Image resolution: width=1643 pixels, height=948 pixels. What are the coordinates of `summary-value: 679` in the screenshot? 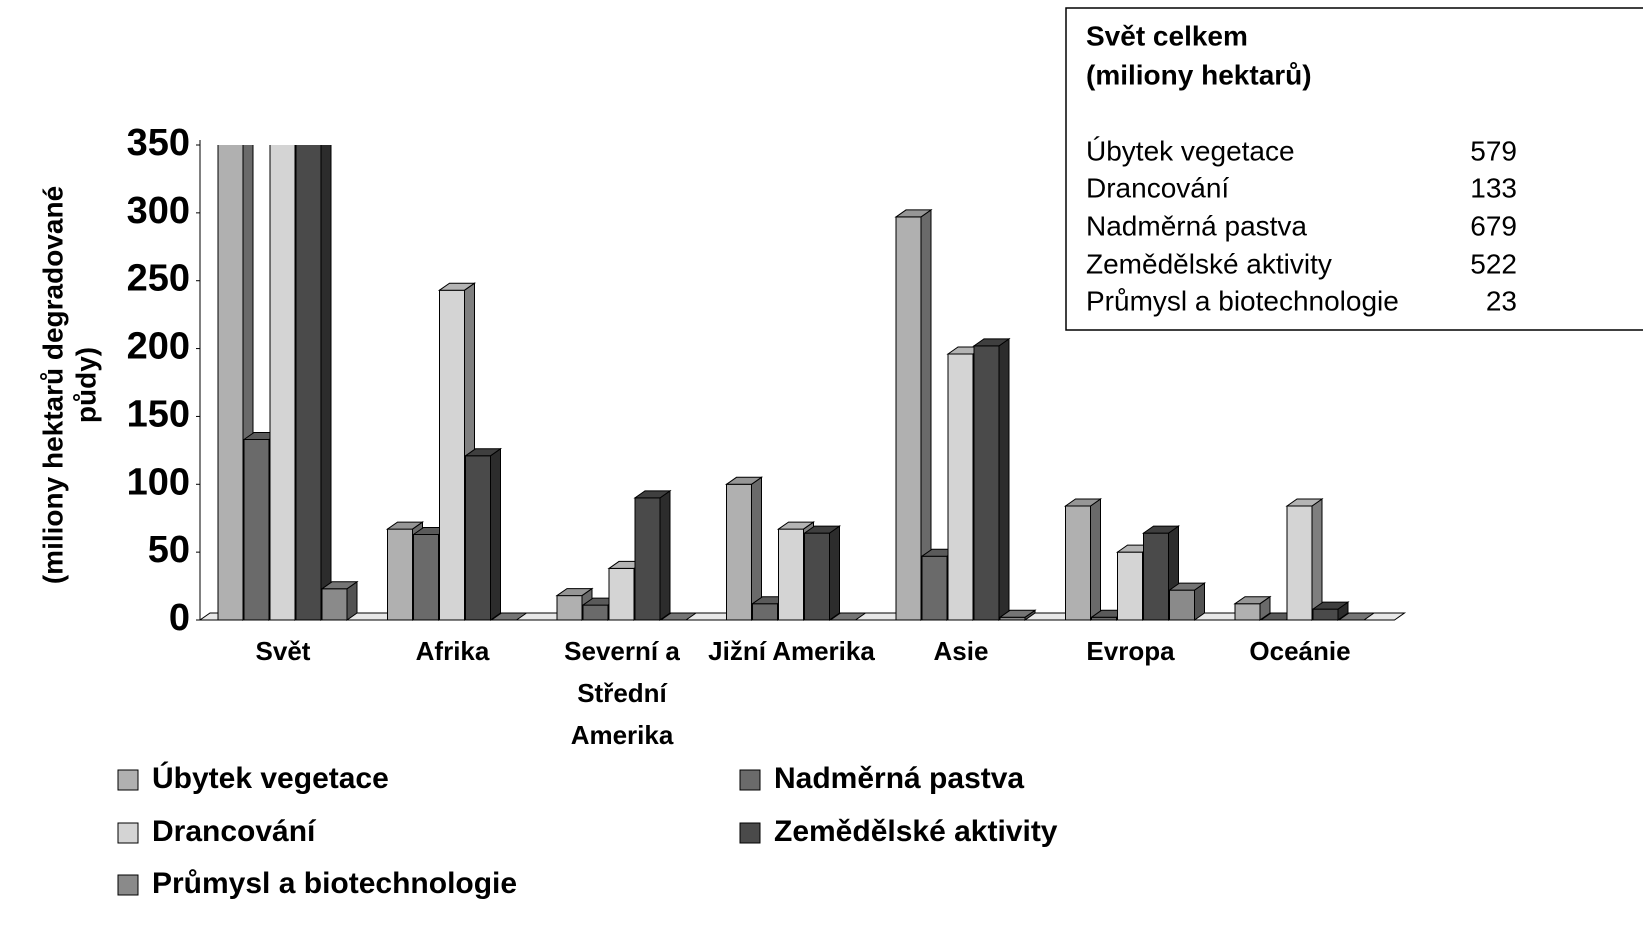 It's located at (1493, 225).